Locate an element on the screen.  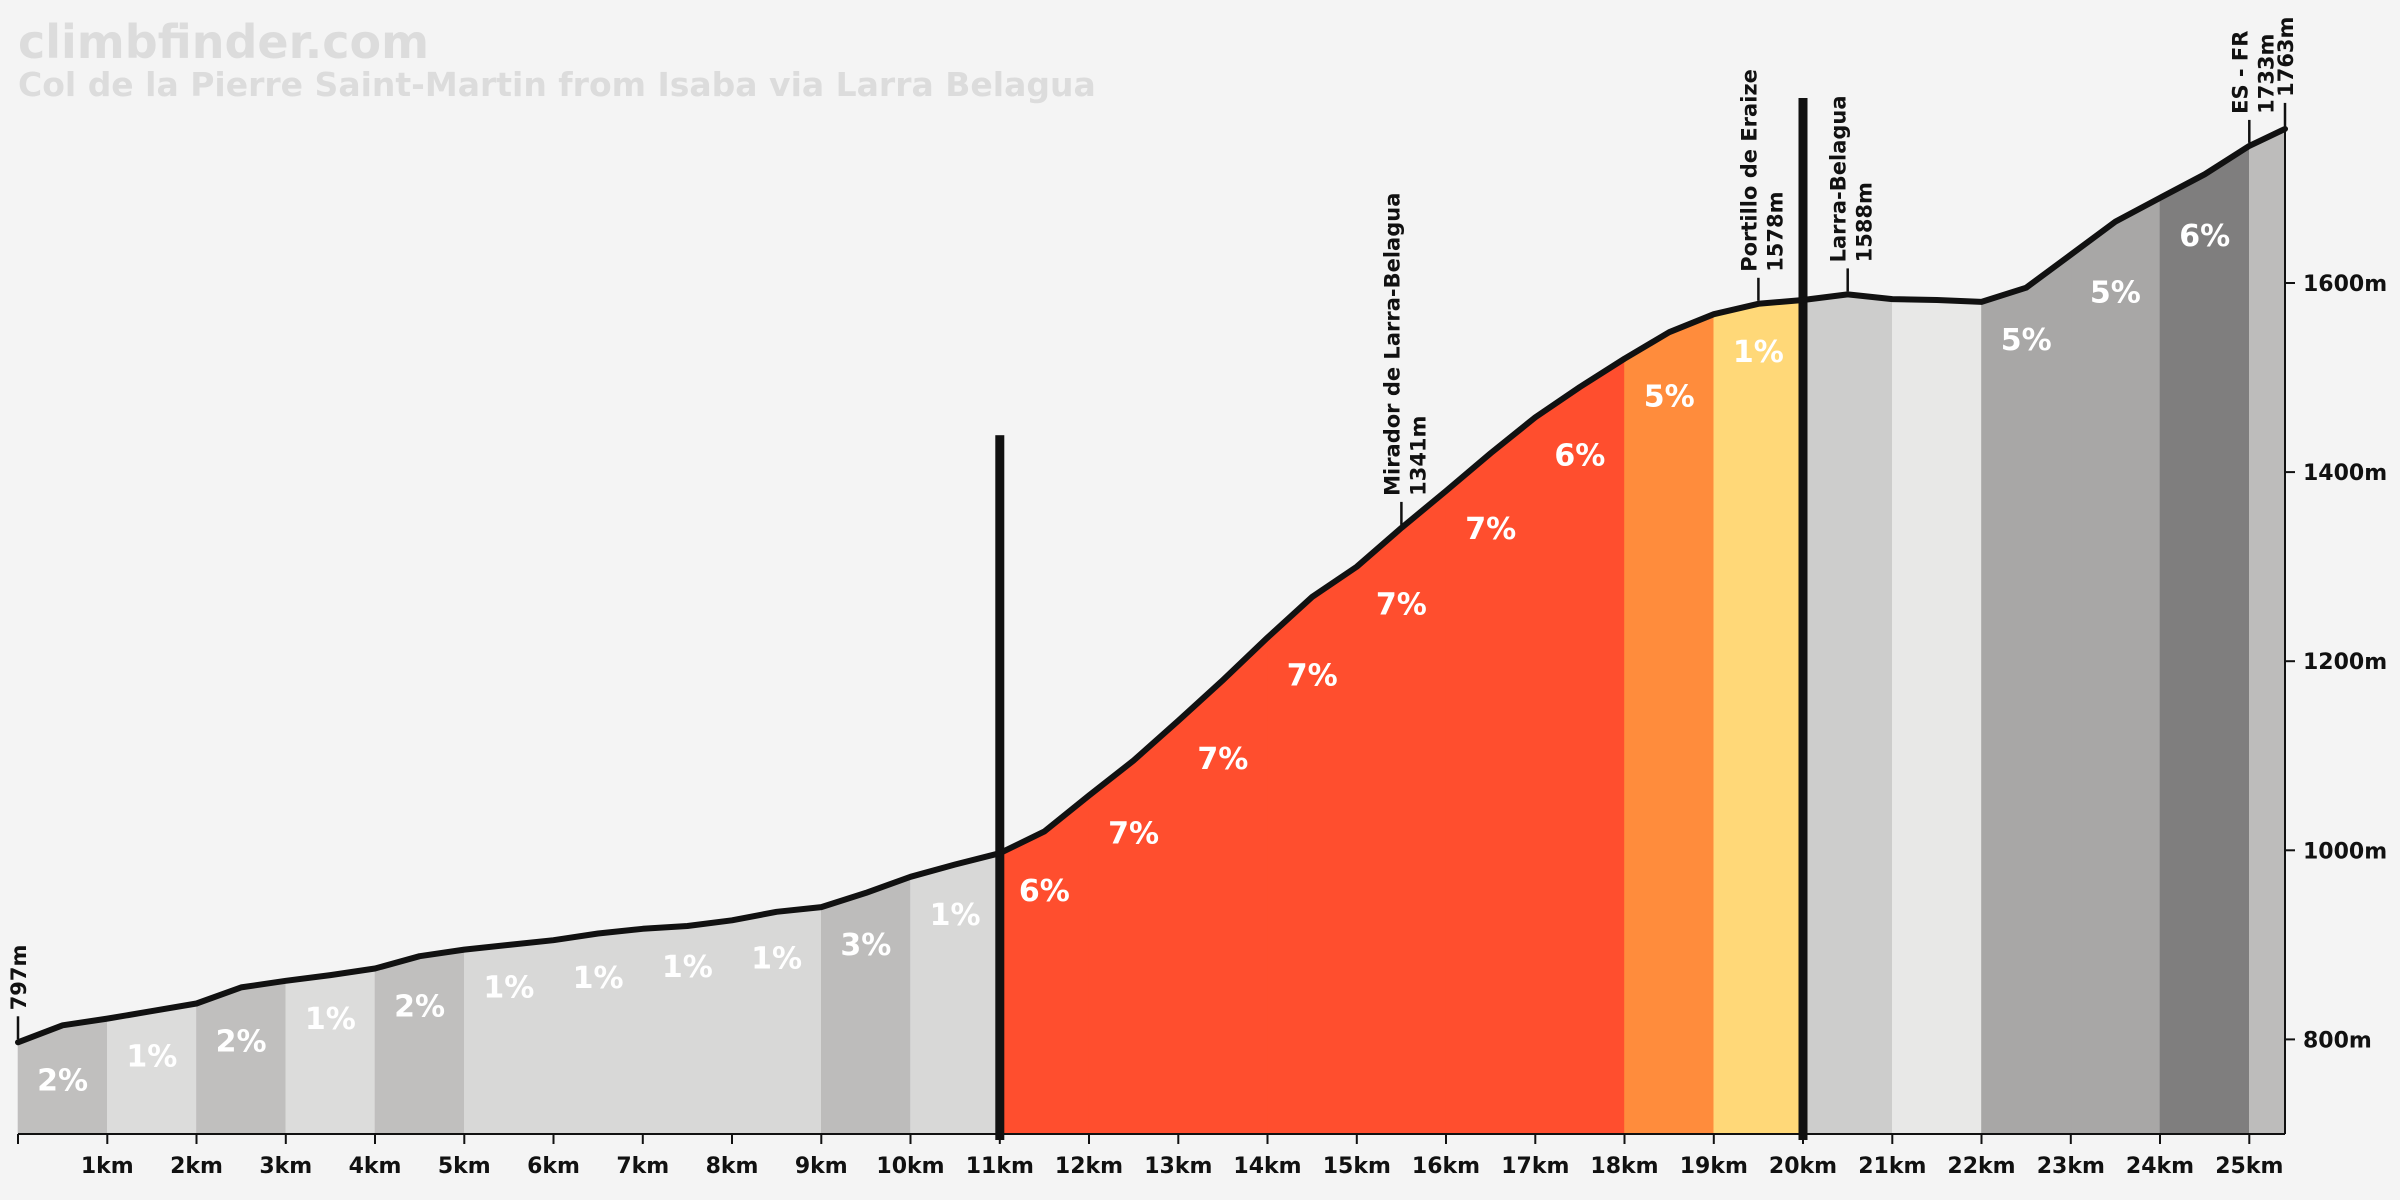
x-tick-label: 20km is located at coordinates (1803, 1166).